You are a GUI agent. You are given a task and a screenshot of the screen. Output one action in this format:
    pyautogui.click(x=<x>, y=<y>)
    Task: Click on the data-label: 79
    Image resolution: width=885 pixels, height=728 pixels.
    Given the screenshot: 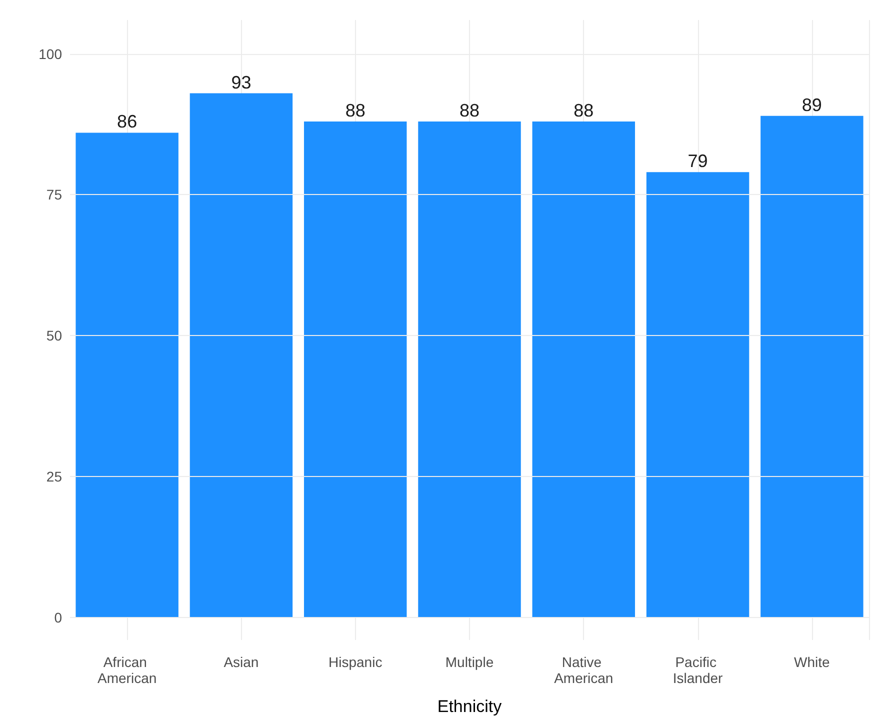 What is the action you would take?
    pyautogui.click(x=698, y=161)
    